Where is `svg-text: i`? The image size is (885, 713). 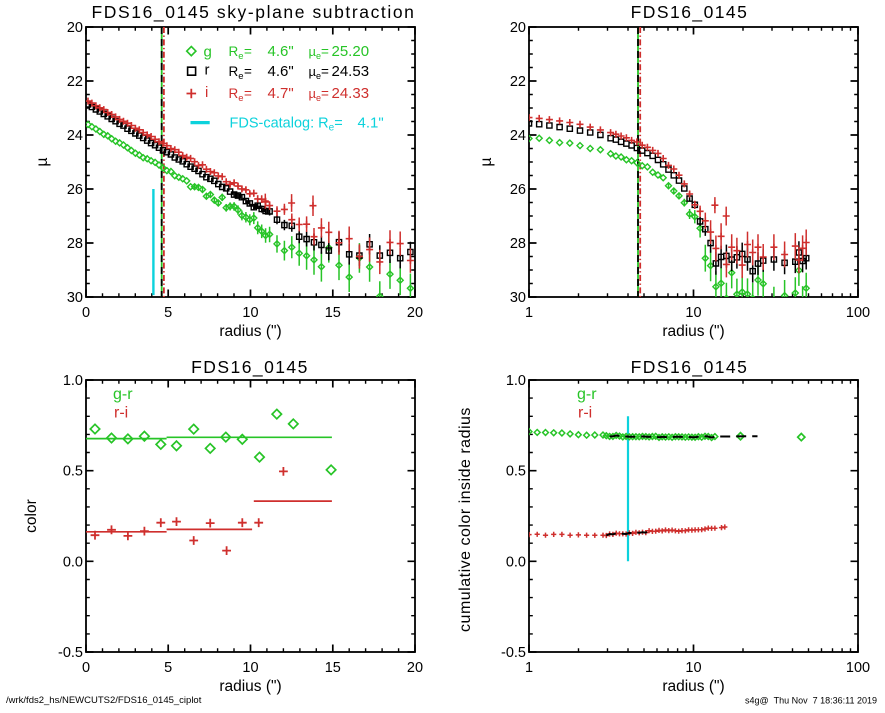 svg-text: i is located at coordinates (206, 92).